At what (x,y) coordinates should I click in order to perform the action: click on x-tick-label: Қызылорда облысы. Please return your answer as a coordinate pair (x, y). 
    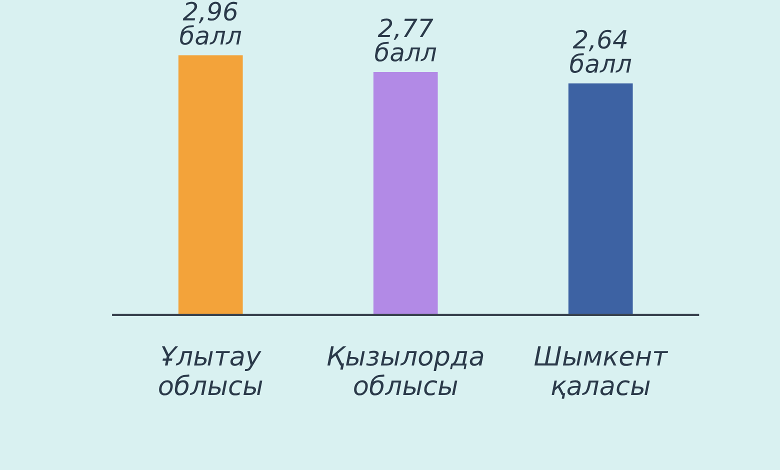
    Looking at the image, I should click on (405, 371).